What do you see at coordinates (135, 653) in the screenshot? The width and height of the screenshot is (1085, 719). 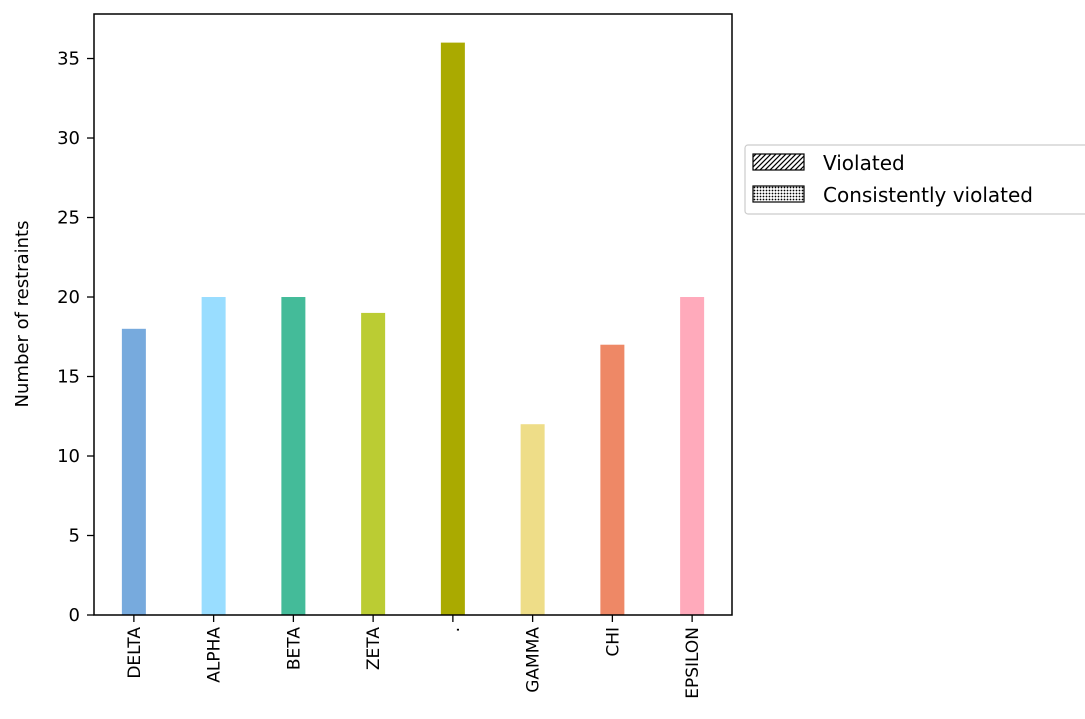 I see `x-tick-label: DELTA` at bounding box center [135, 653].